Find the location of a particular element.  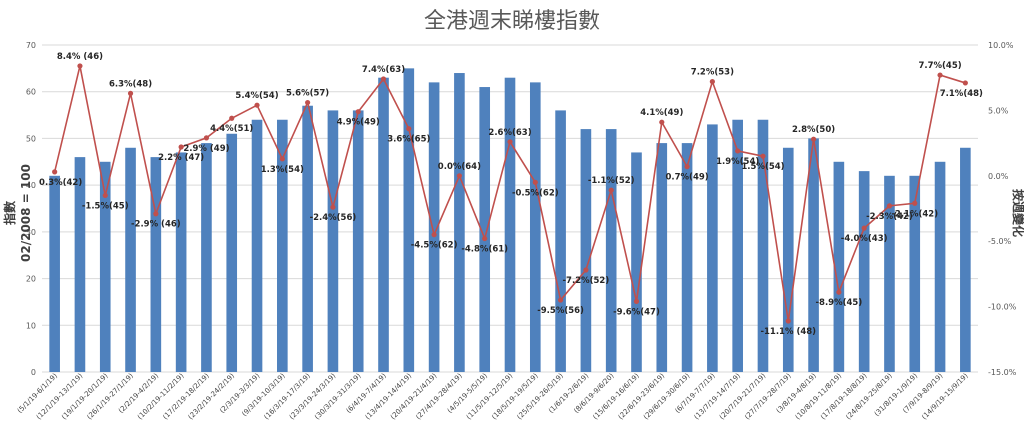

right-tick-label: 5.0% is located at coordinates (998, 110).